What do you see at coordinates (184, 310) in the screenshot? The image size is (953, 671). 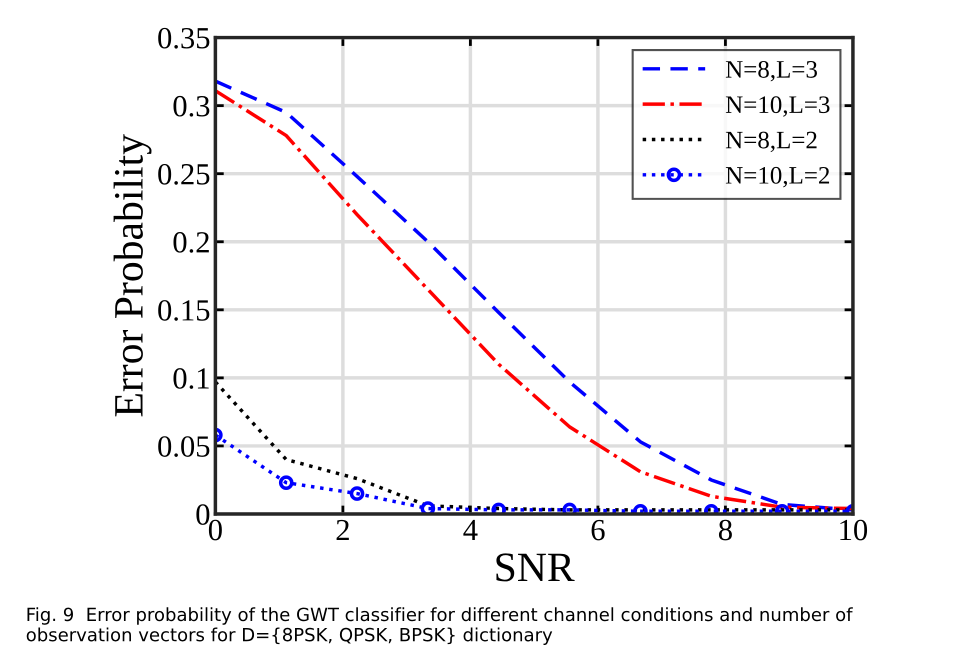 I see `y-tick-label: 0.15` at bounding box center [184, 310].